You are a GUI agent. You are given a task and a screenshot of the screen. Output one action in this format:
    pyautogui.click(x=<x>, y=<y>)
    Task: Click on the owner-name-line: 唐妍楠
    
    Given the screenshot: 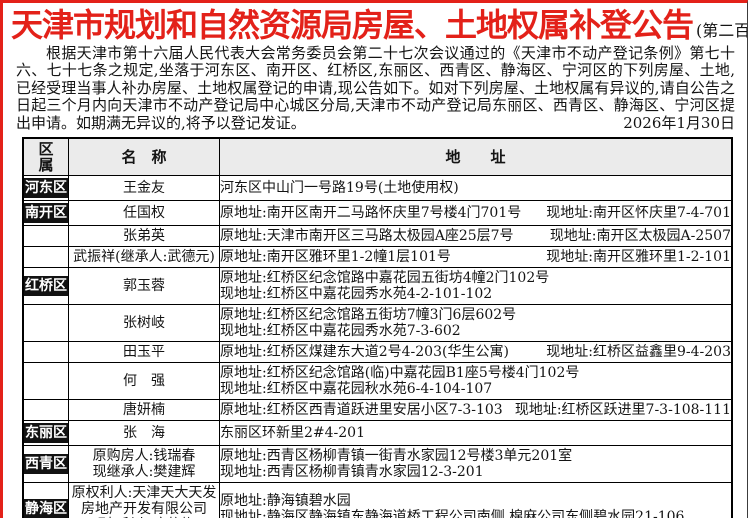 What is the action you would take?
    pyautogui.click(x=144, y=410)
    